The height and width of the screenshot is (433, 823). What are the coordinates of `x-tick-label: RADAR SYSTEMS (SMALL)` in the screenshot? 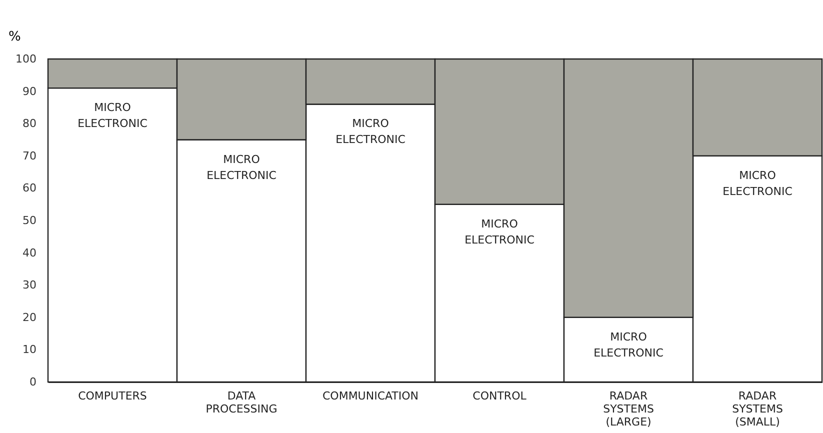 It's located at (757, 409).